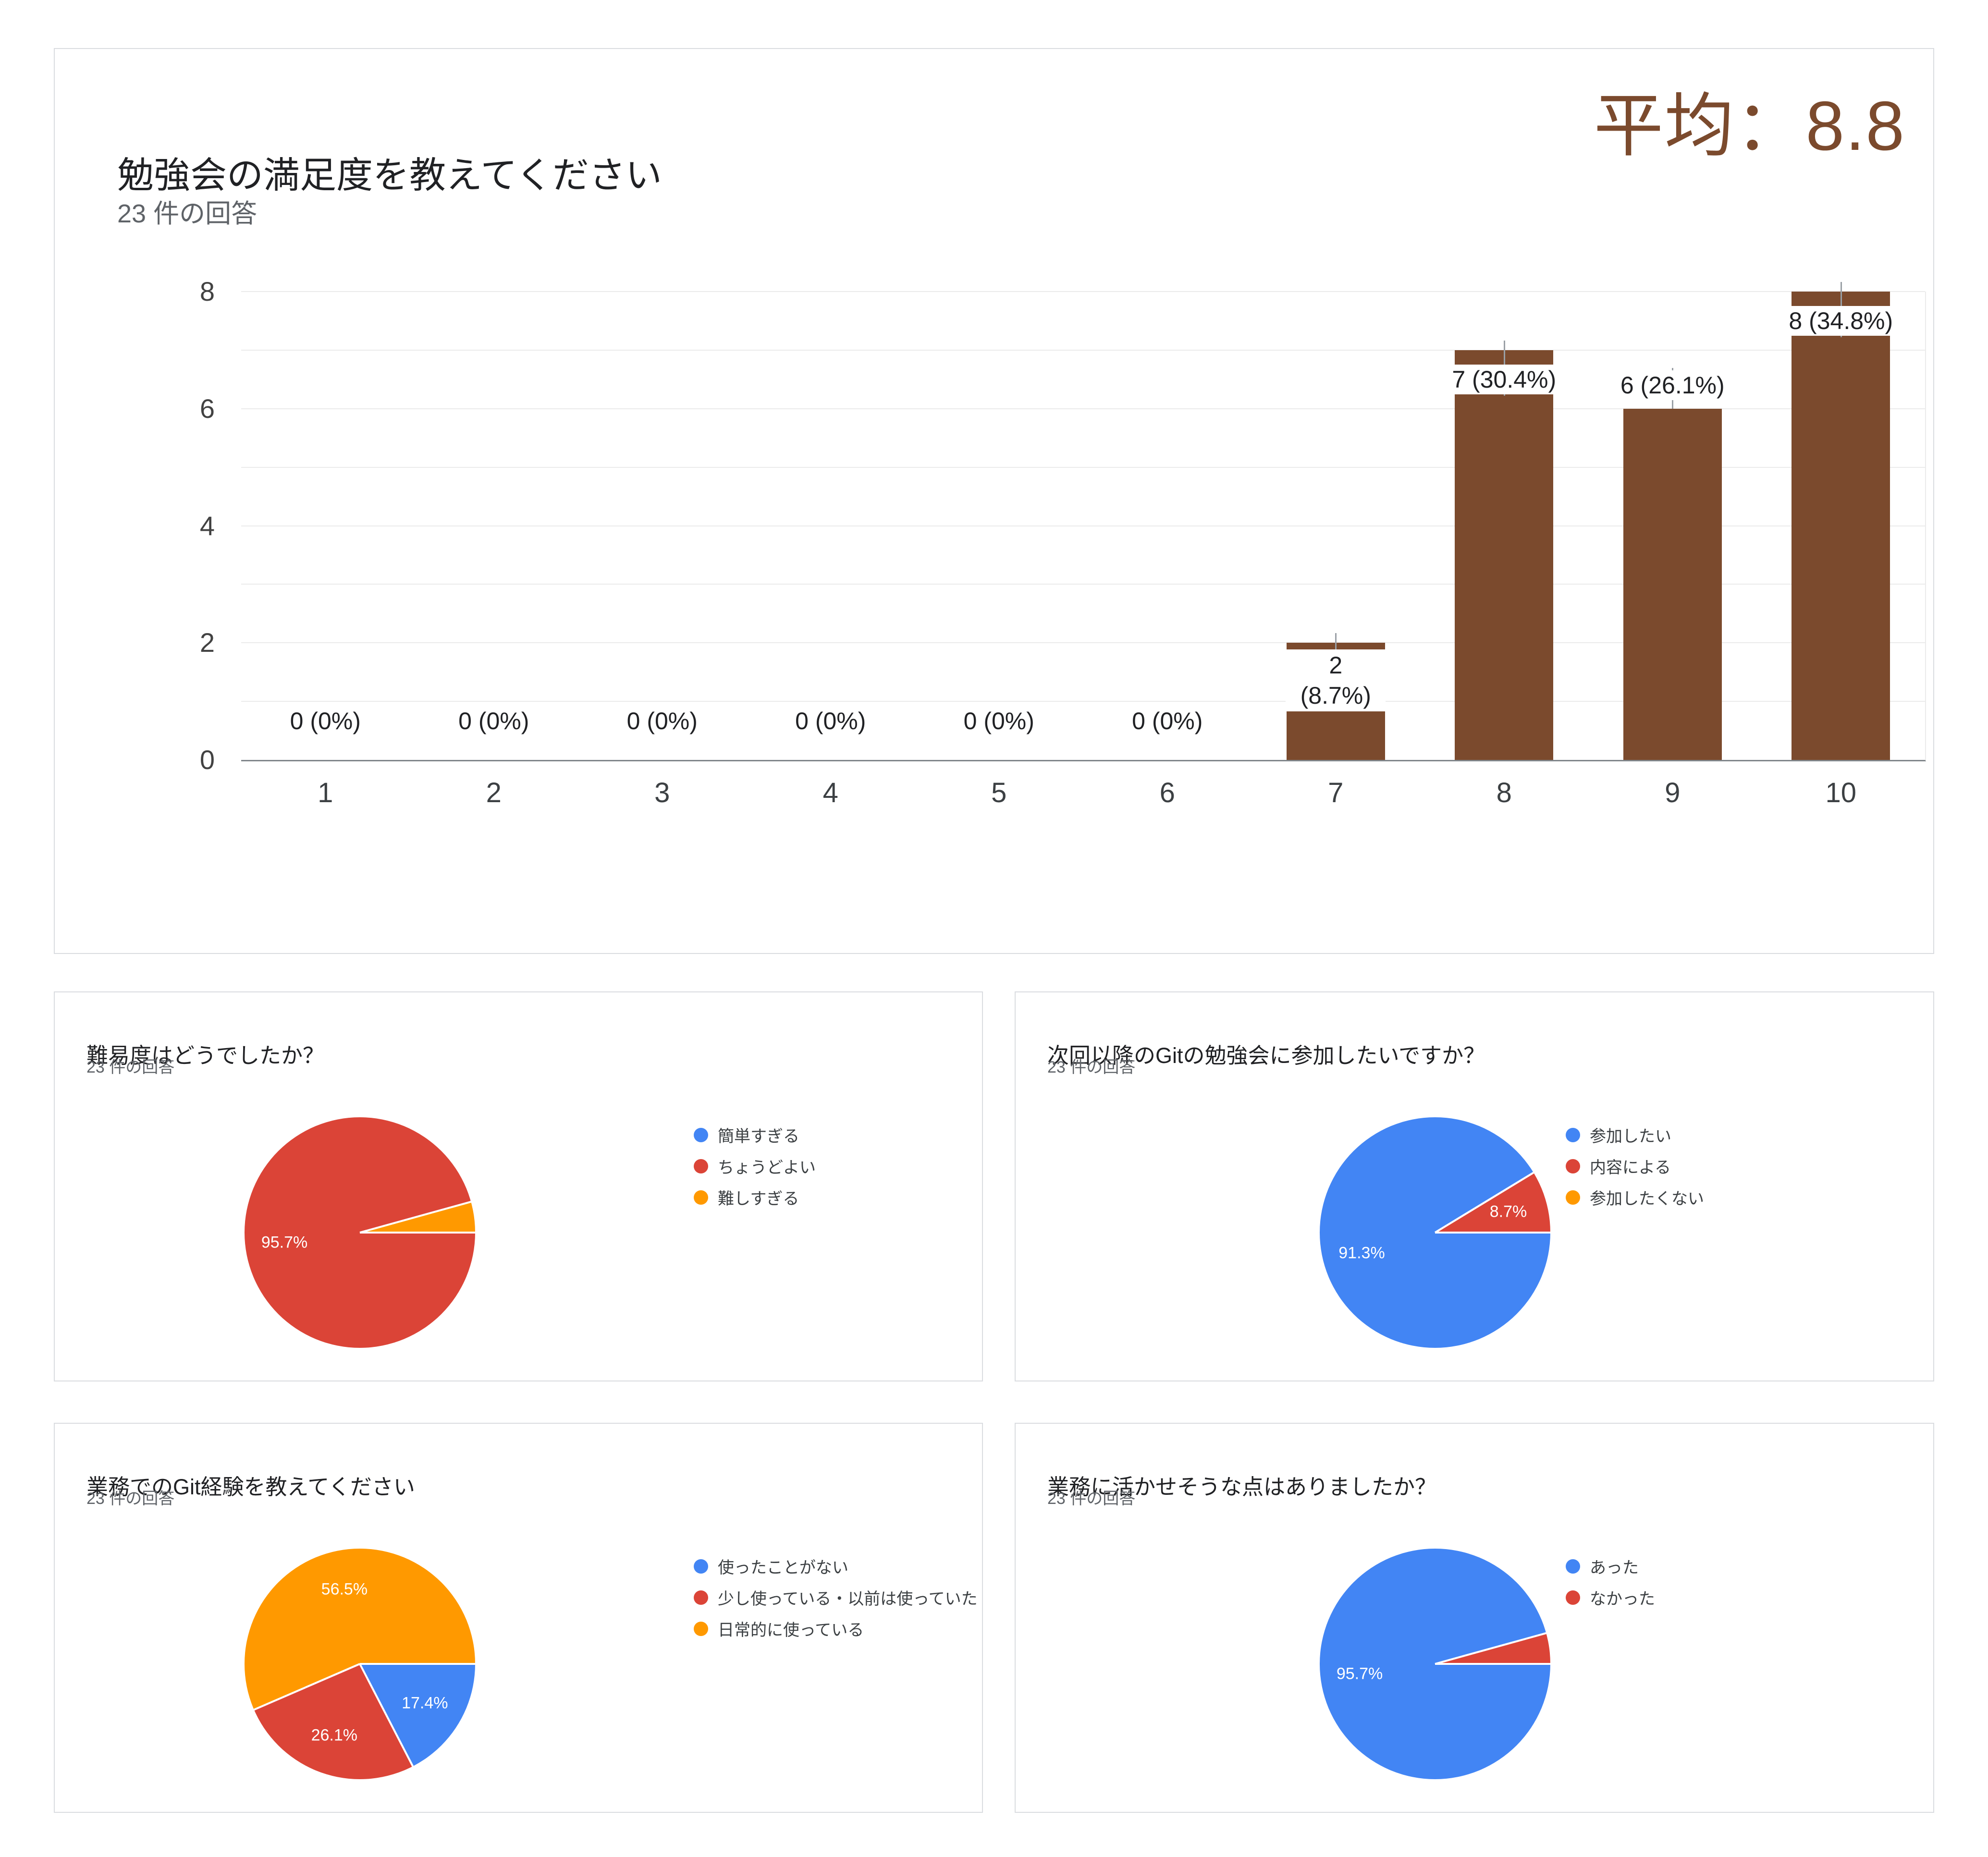 The image size is (1988, 1857). What do you see at coordinates (344, 1589) in the screenshot?
I see `pie-percent-label: 56.5%` at bounding box center [344, 1589].